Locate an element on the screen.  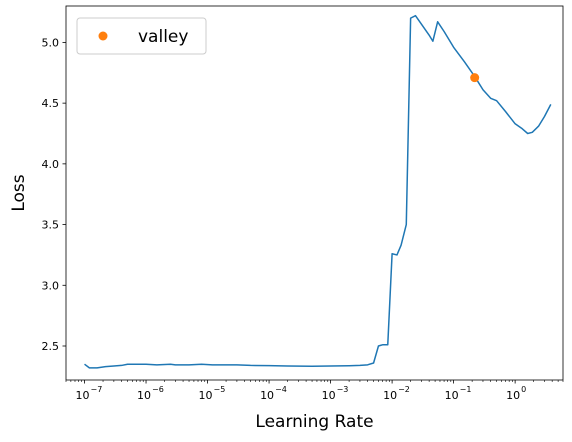
y-tick-label: 3.5 is located at coordinates (51, 225).